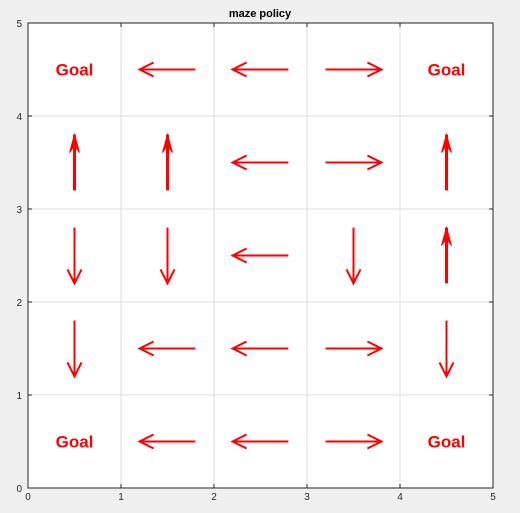  Describe the element at coordinates (19, 303) in the screenshot. I see `y-tick-label: 2` at that location.